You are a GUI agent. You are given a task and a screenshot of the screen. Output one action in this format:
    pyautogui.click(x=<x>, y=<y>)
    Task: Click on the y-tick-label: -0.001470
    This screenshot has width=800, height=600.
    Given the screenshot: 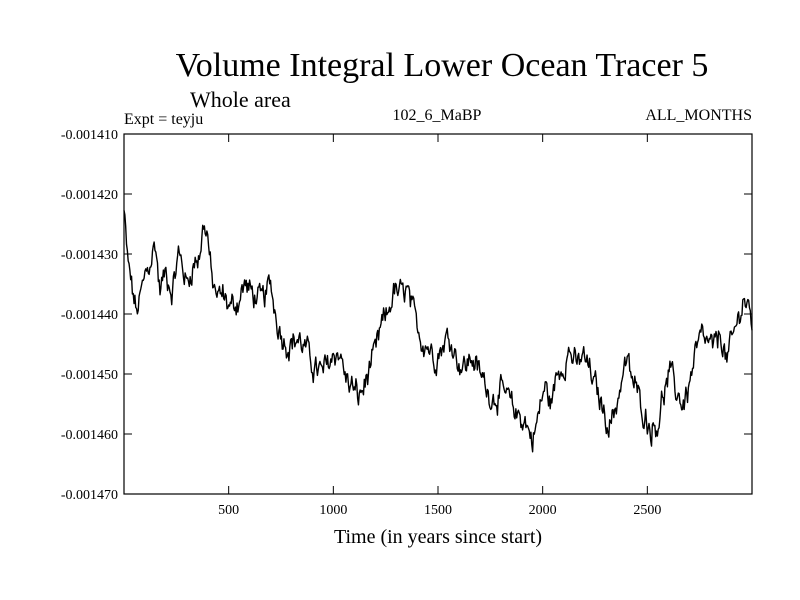 What is the action you would take?
    pyautogui.click(x=89, y=495)
    